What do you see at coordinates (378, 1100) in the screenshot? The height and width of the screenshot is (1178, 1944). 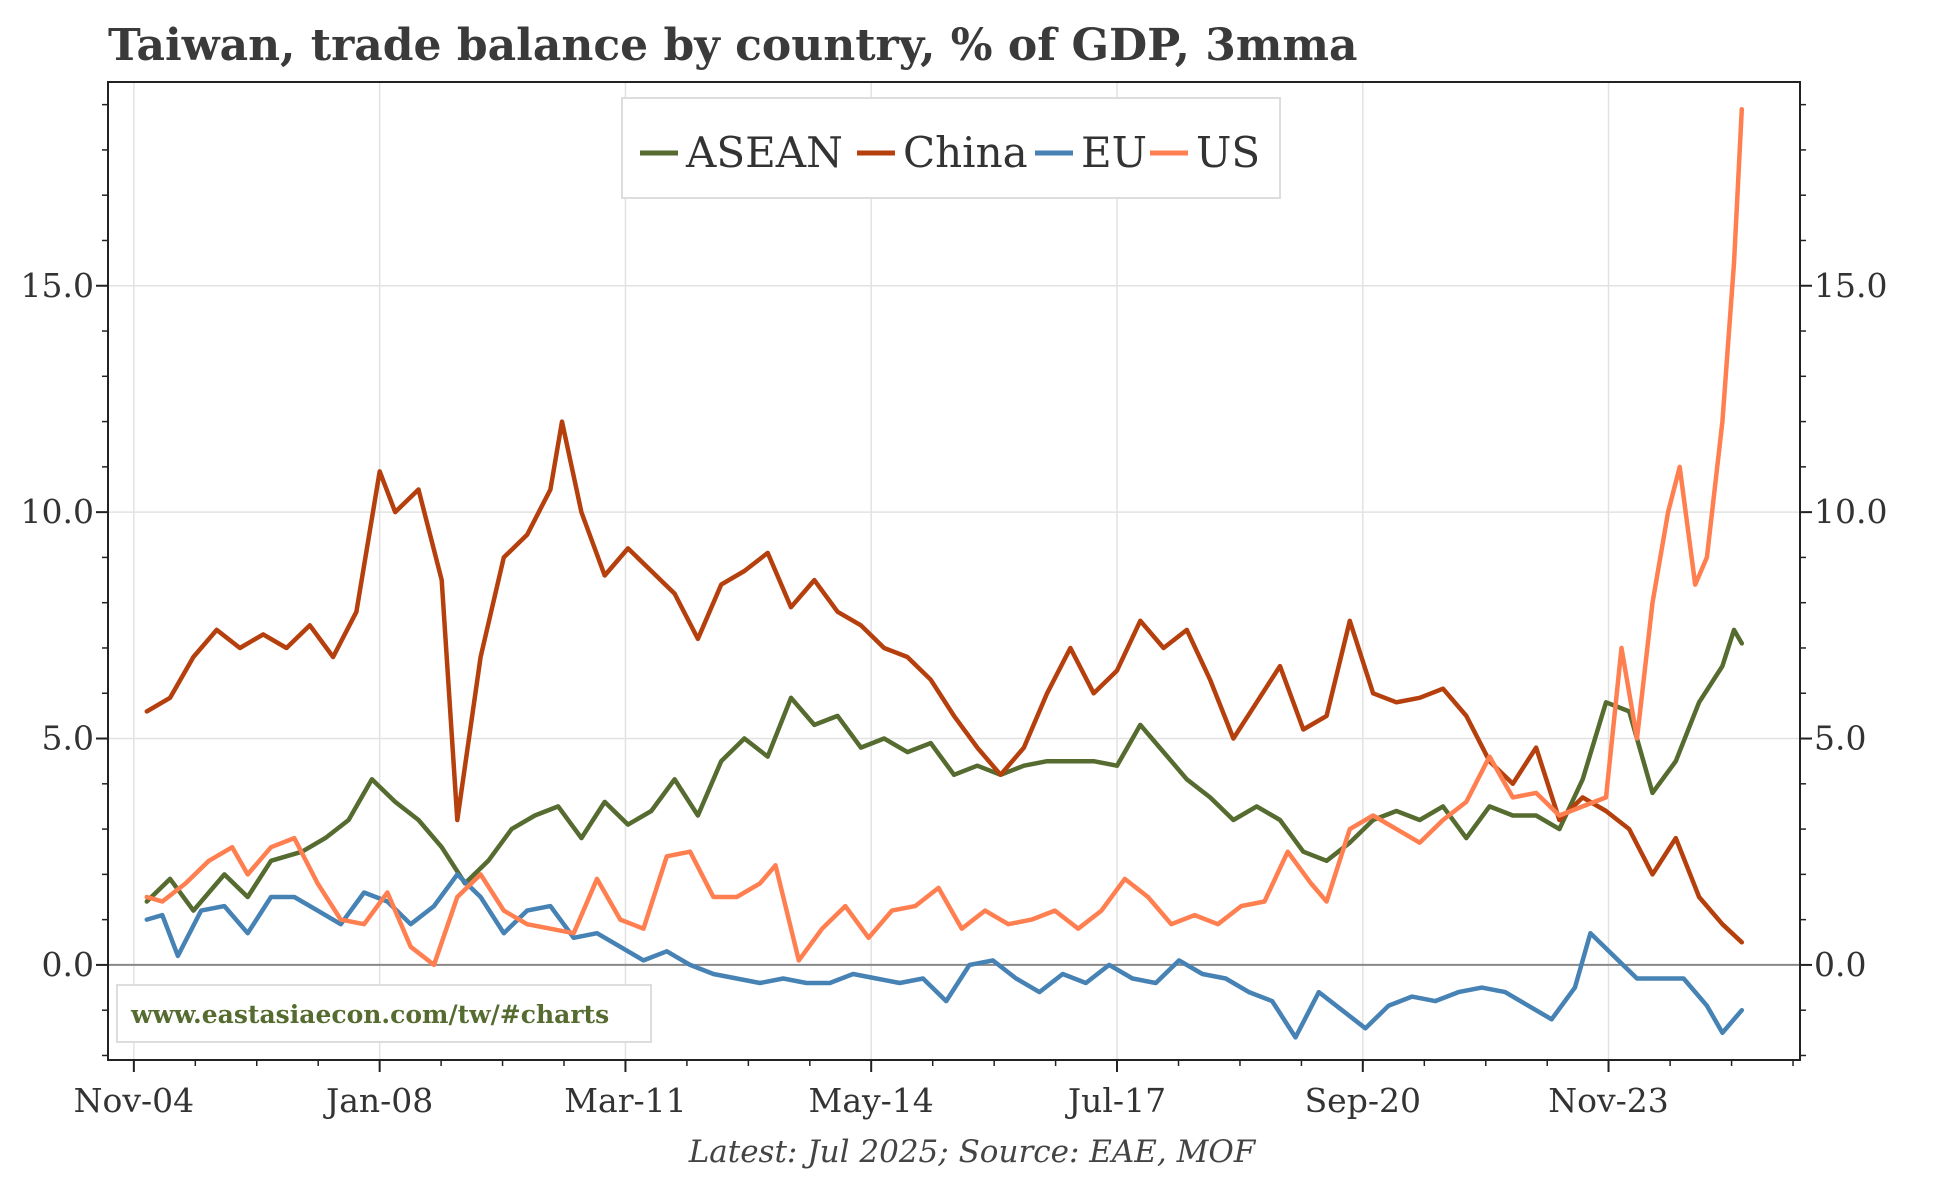 I see `x-tick-label: Jan-08` at bounding box center [378, 1100].